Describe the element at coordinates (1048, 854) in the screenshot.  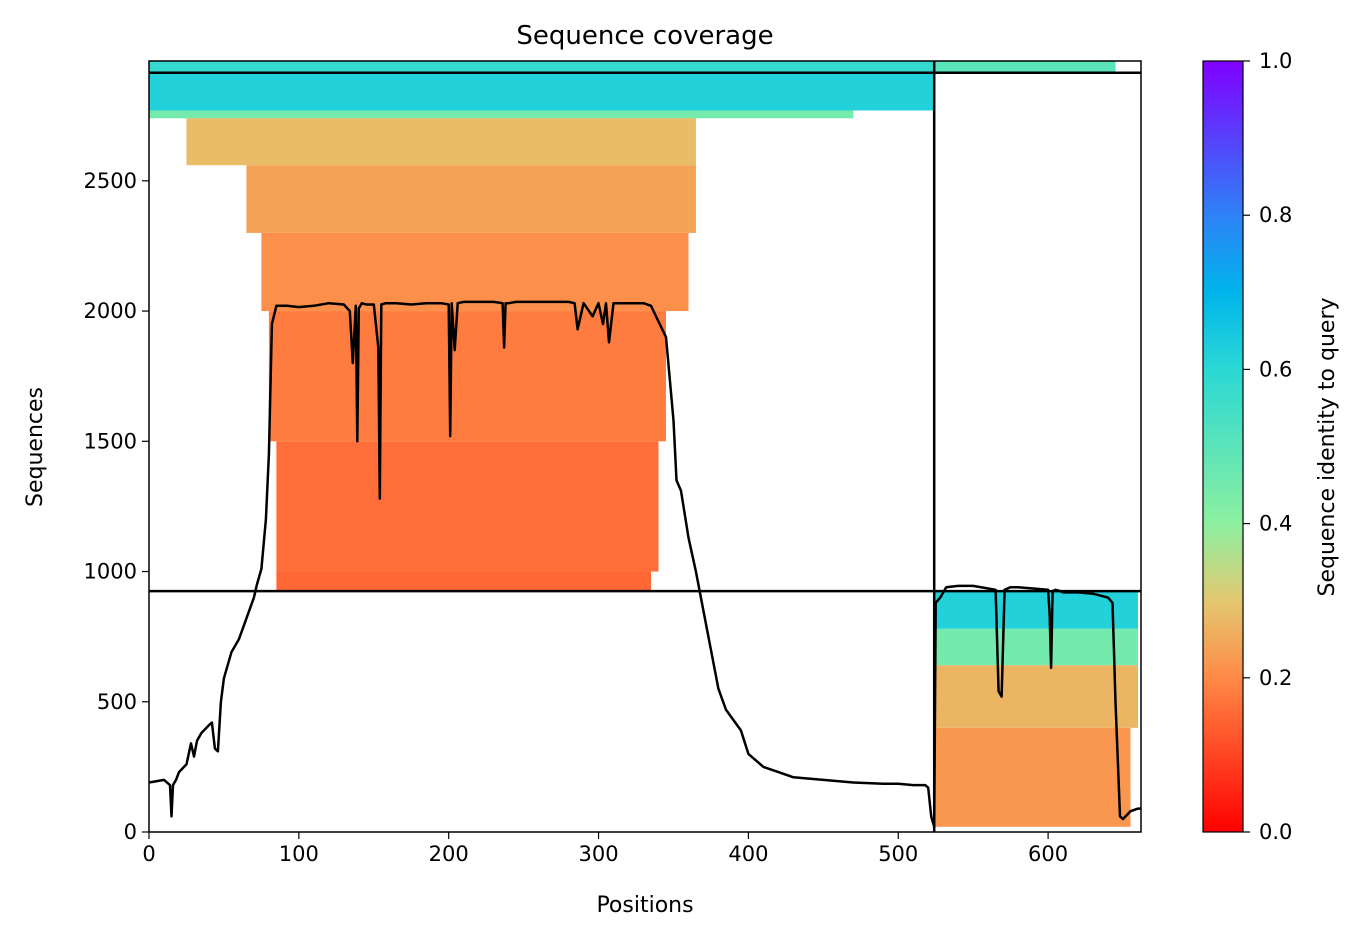
I see `x-tick-label: 600` at that location.